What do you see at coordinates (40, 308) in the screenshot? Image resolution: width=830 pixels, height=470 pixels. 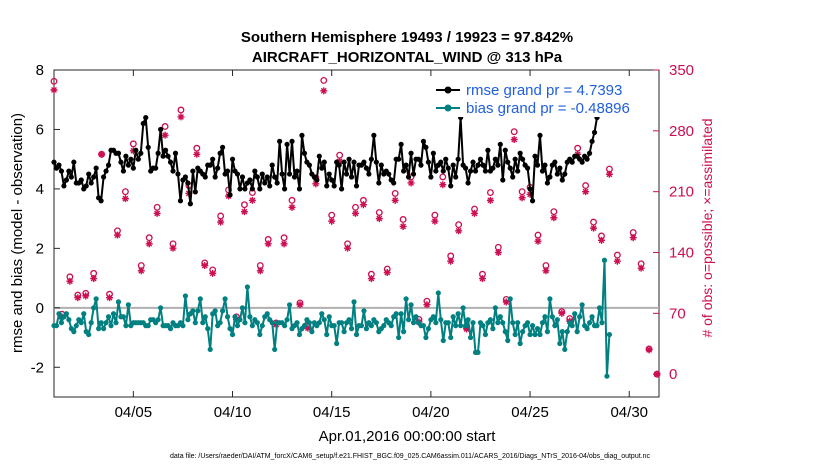 I see `y-tick-label: 0` at bounding box center [40, 308].